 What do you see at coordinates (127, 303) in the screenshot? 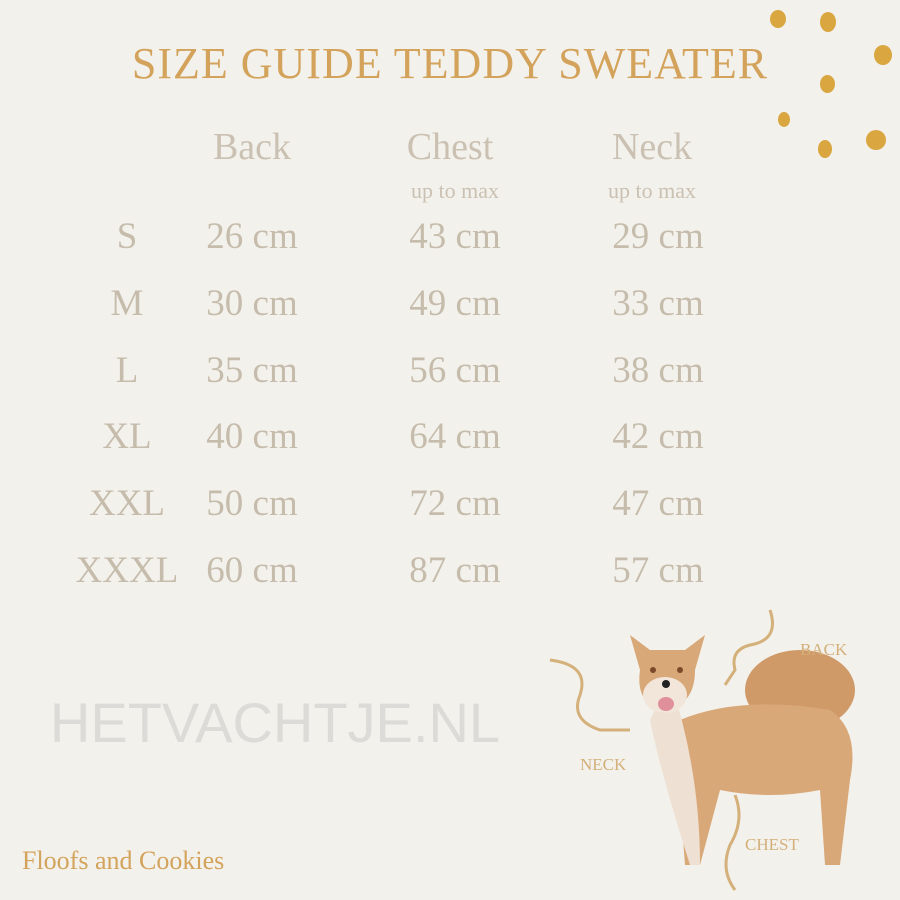
I see `cell-size: M` at bounding box center [127, 303].